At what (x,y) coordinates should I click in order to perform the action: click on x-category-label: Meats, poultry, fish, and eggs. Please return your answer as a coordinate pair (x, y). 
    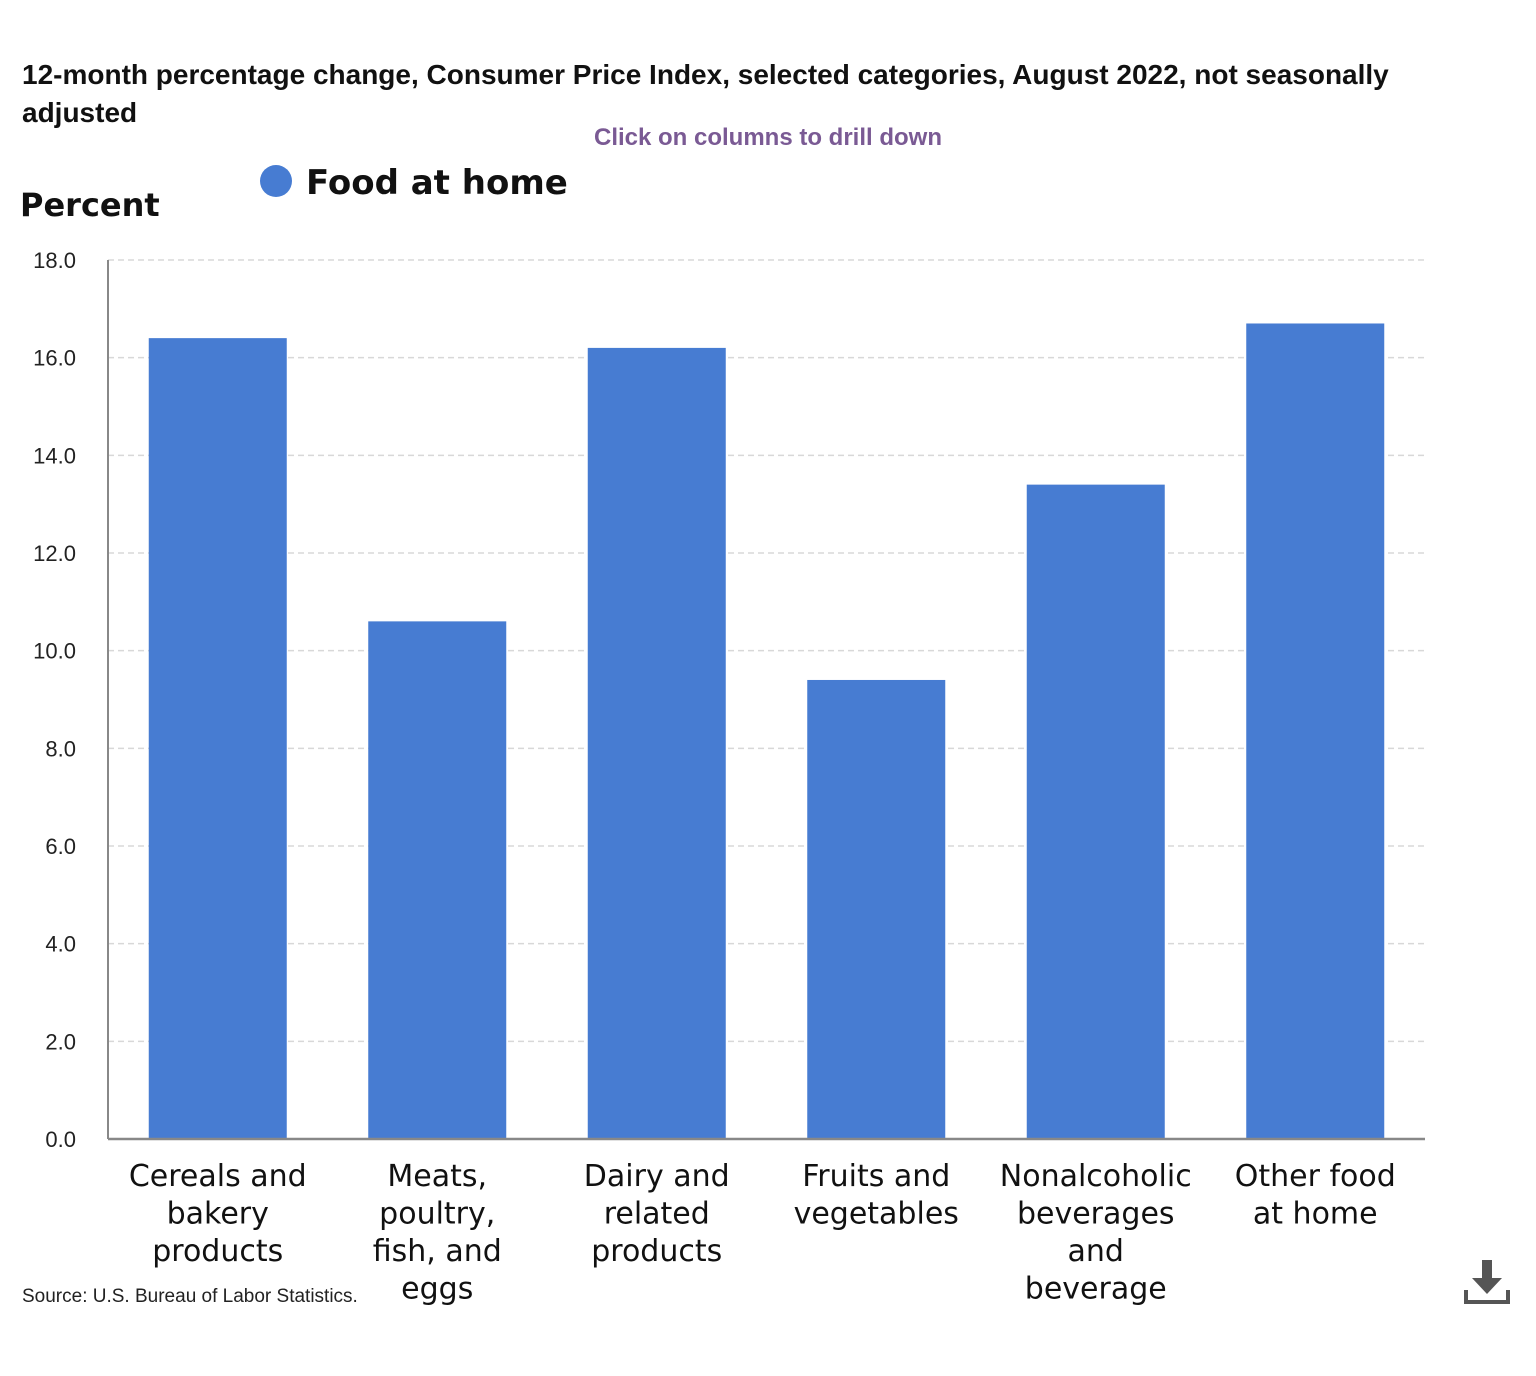
    Looking at the image, I should click on (437, 1233).